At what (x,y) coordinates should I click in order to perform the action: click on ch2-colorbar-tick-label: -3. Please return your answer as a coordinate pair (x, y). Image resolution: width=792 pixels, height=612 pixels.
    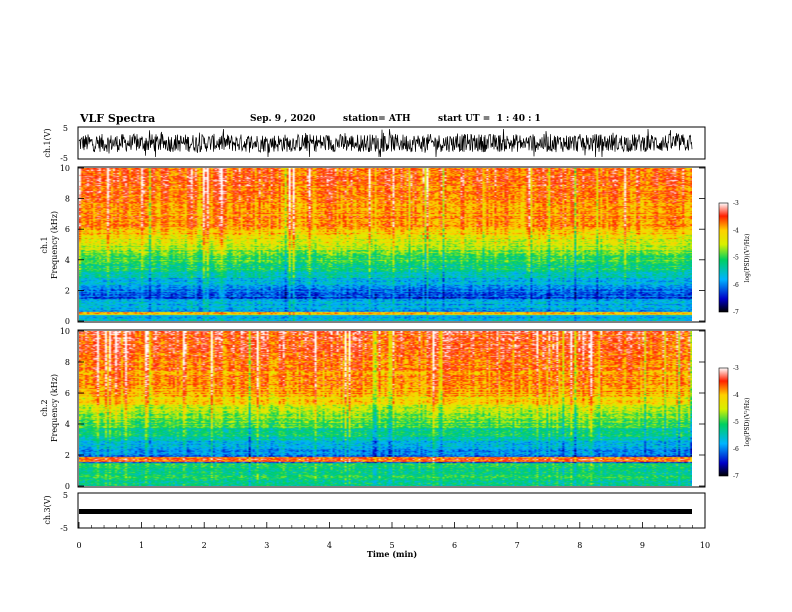
    Looking at the image, I should click on (736, 368).